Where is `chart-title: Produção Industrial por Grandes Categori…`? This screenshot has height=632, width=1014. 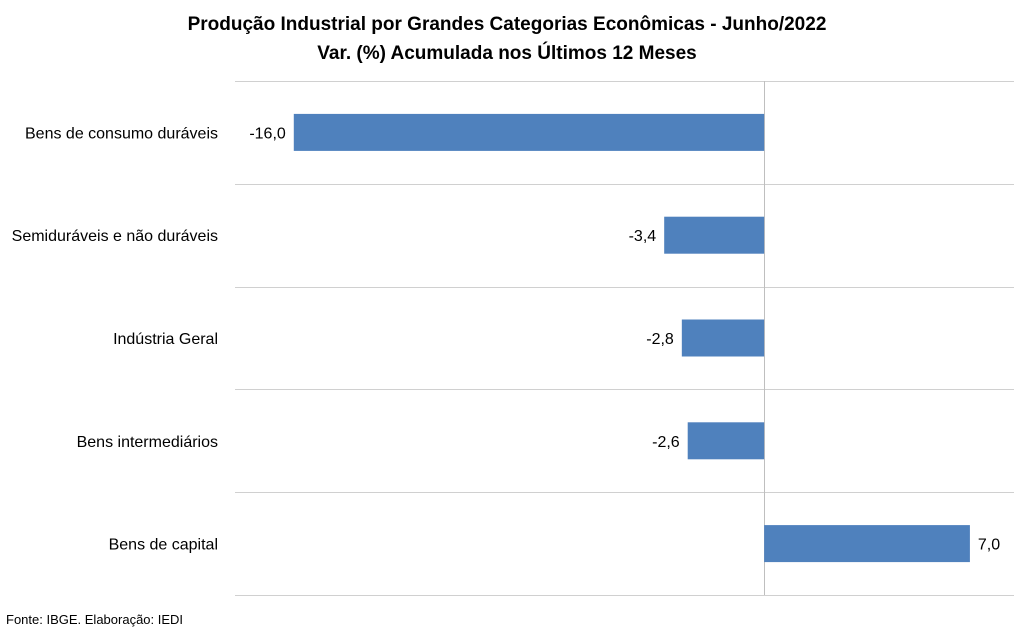 chart-title: Produção Industrial por Grandes Categori… is located at coordinates (507, 24).